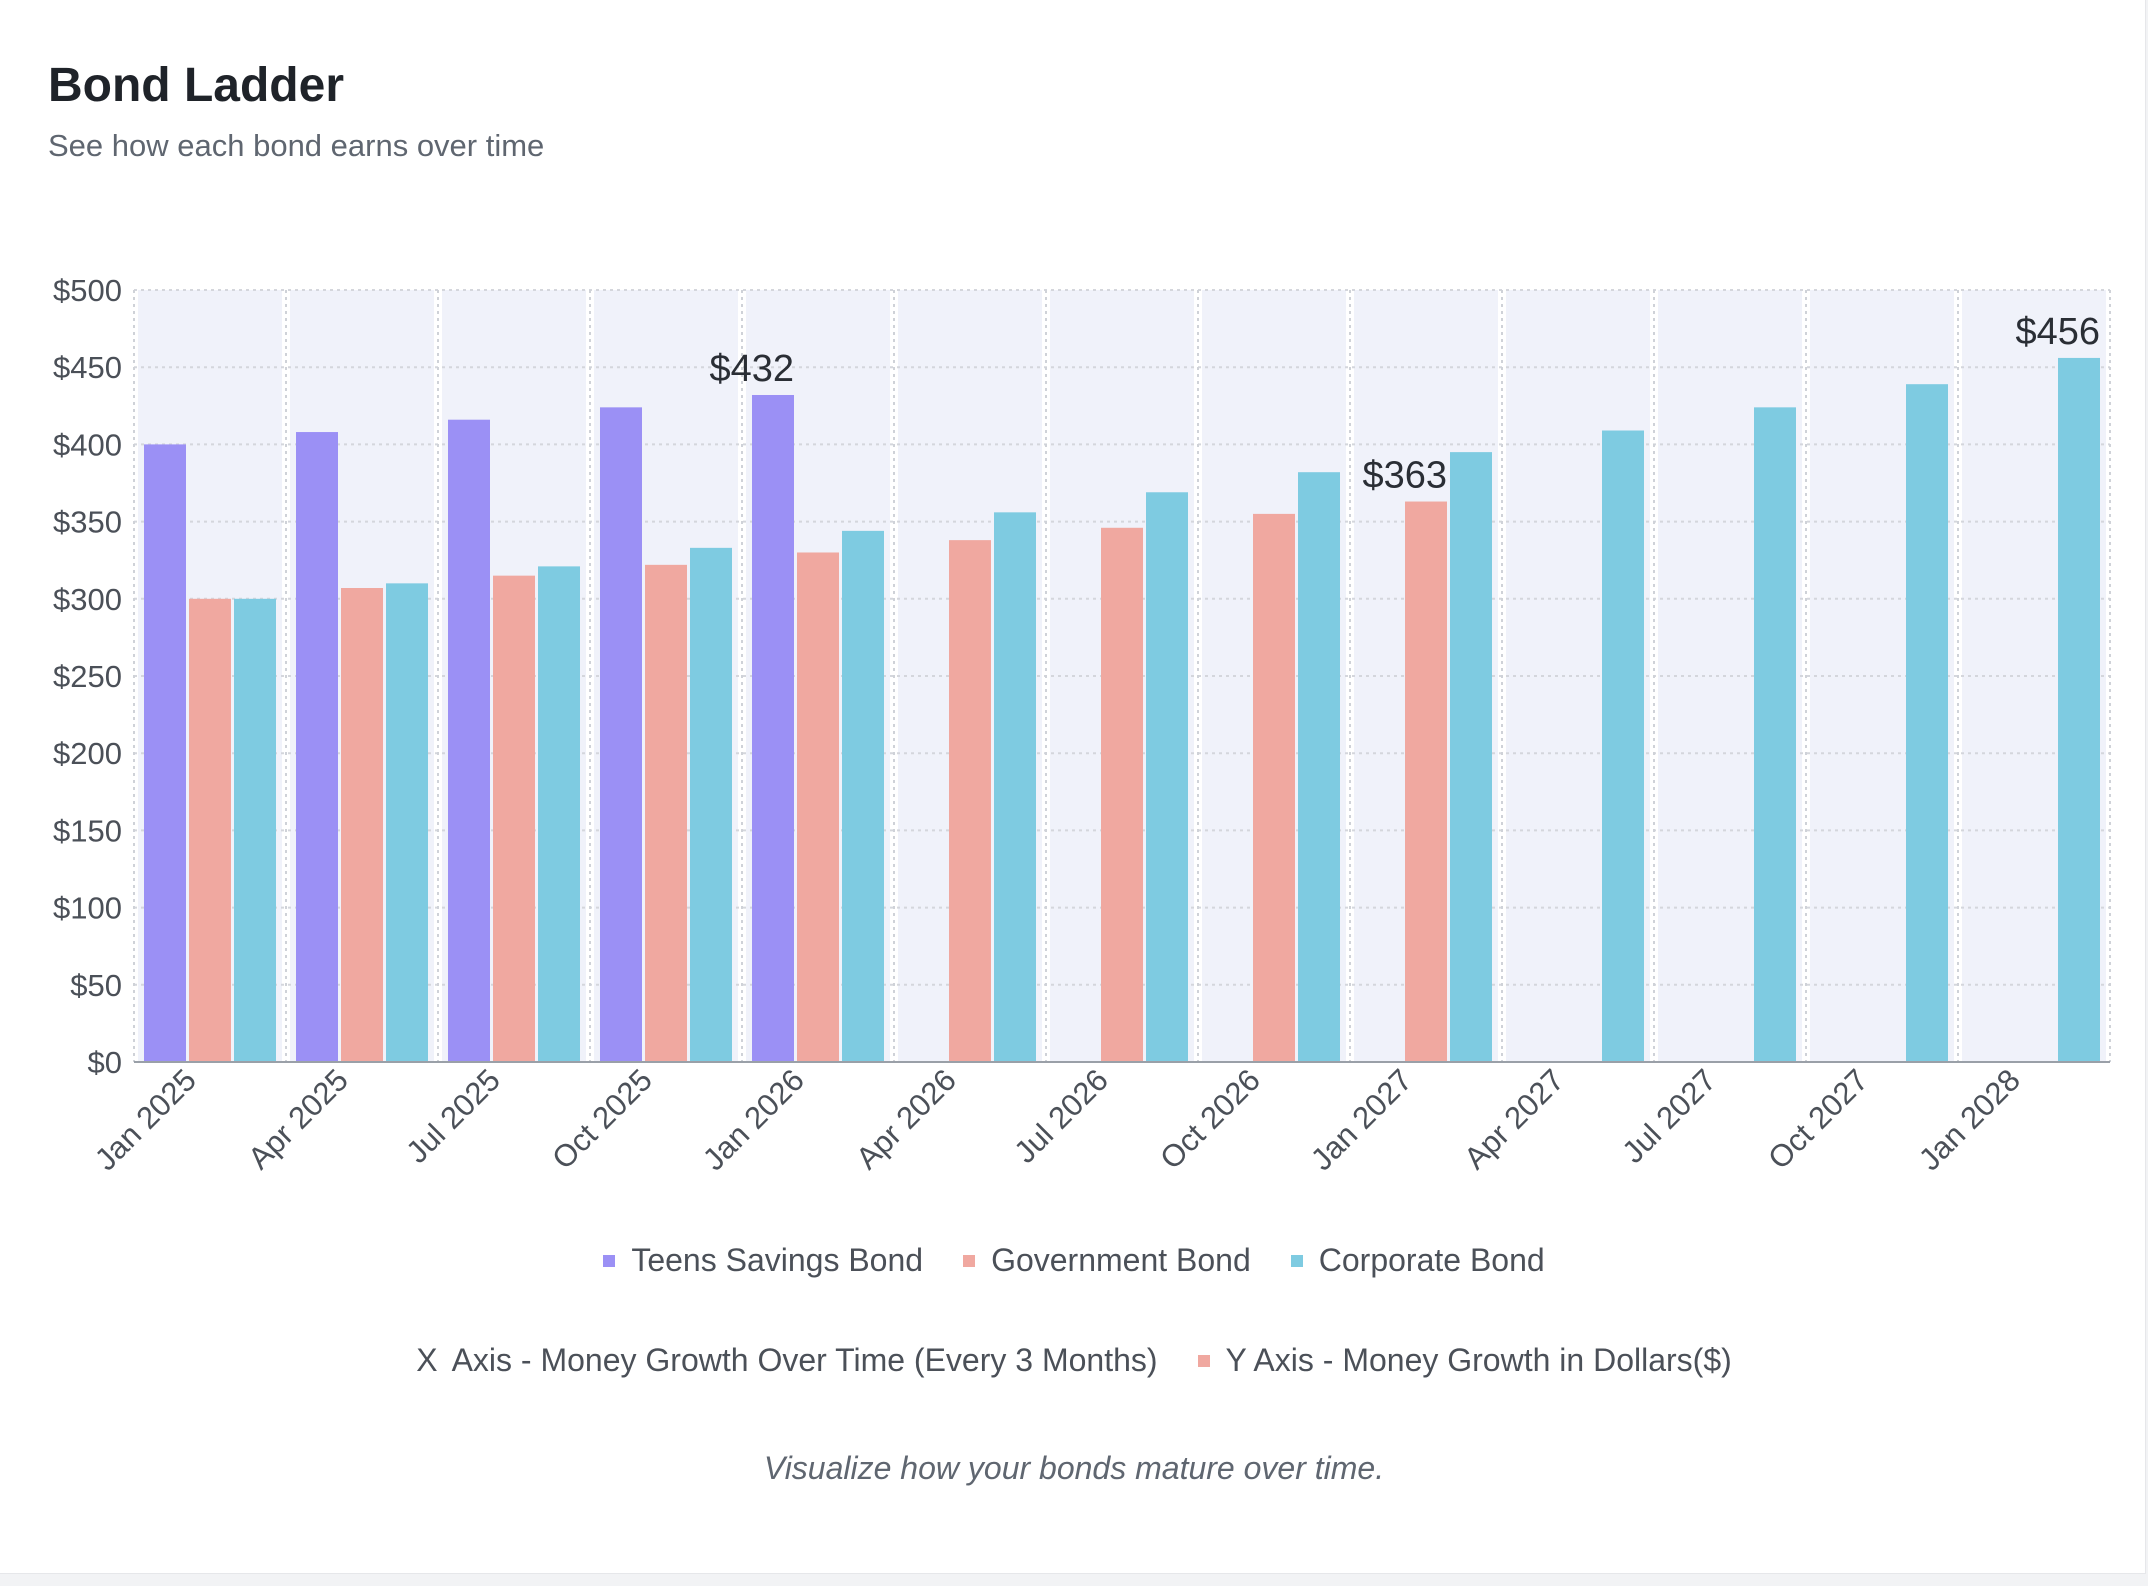  Describe the element at coordinates (1210, 1119) in the screenshot. I see `x-tick-label: Oct 2026` at that location.